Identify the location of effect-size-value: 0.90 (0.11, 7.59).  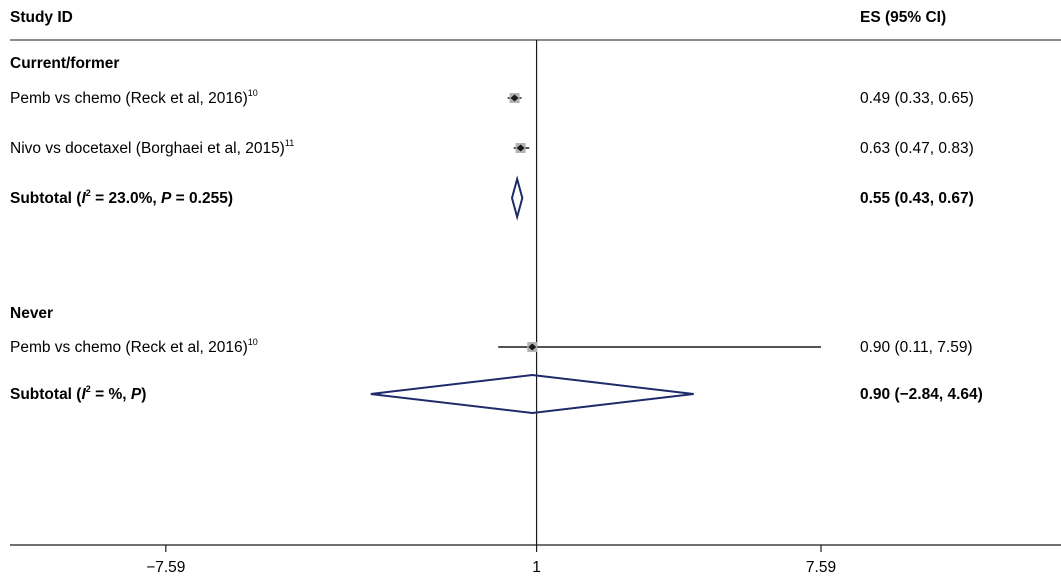
(916, 347).